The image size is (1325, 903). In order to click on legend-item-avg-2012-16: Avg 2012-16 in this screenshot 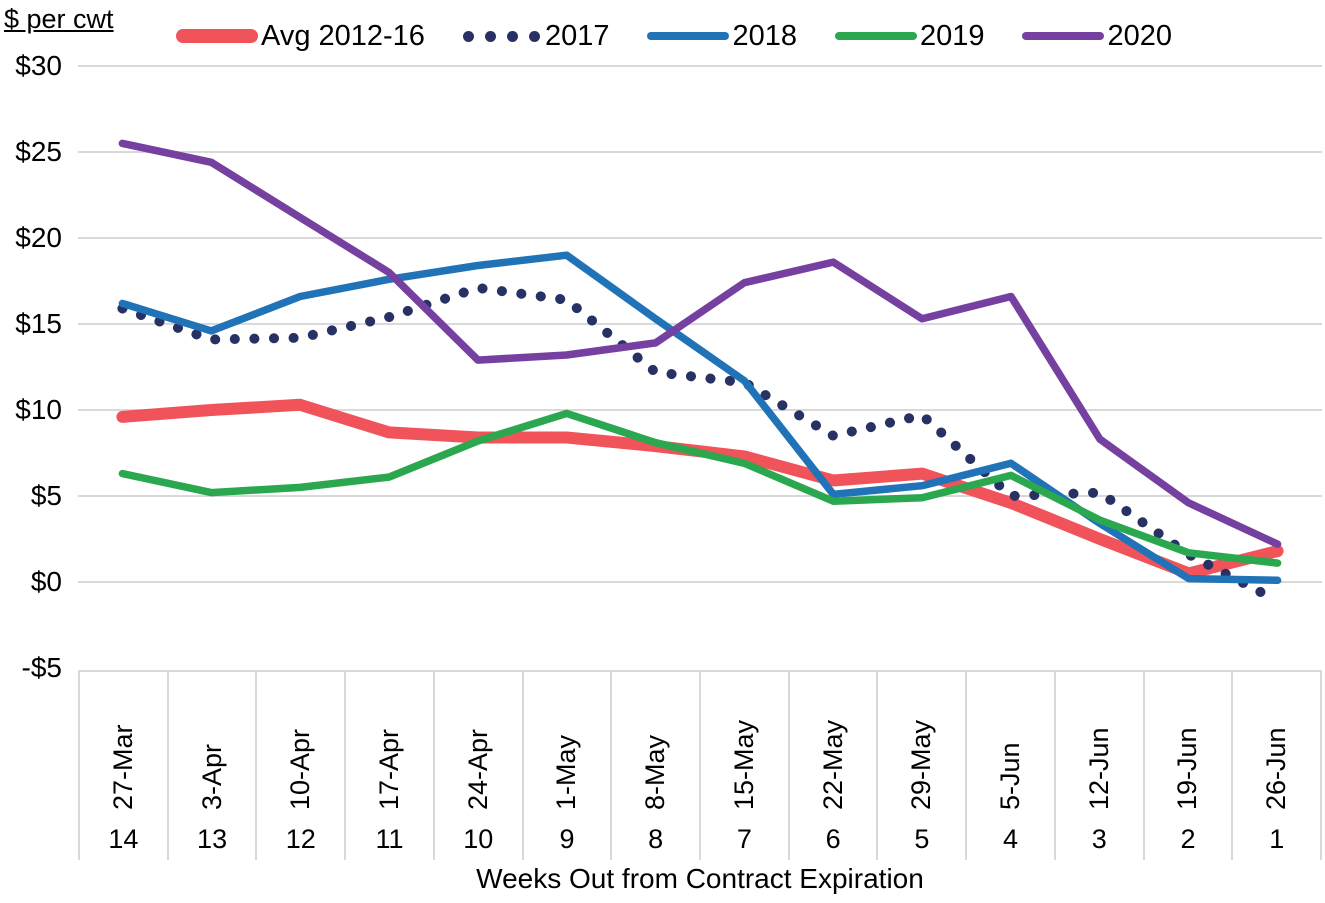, I will do `click(300, 36)`.